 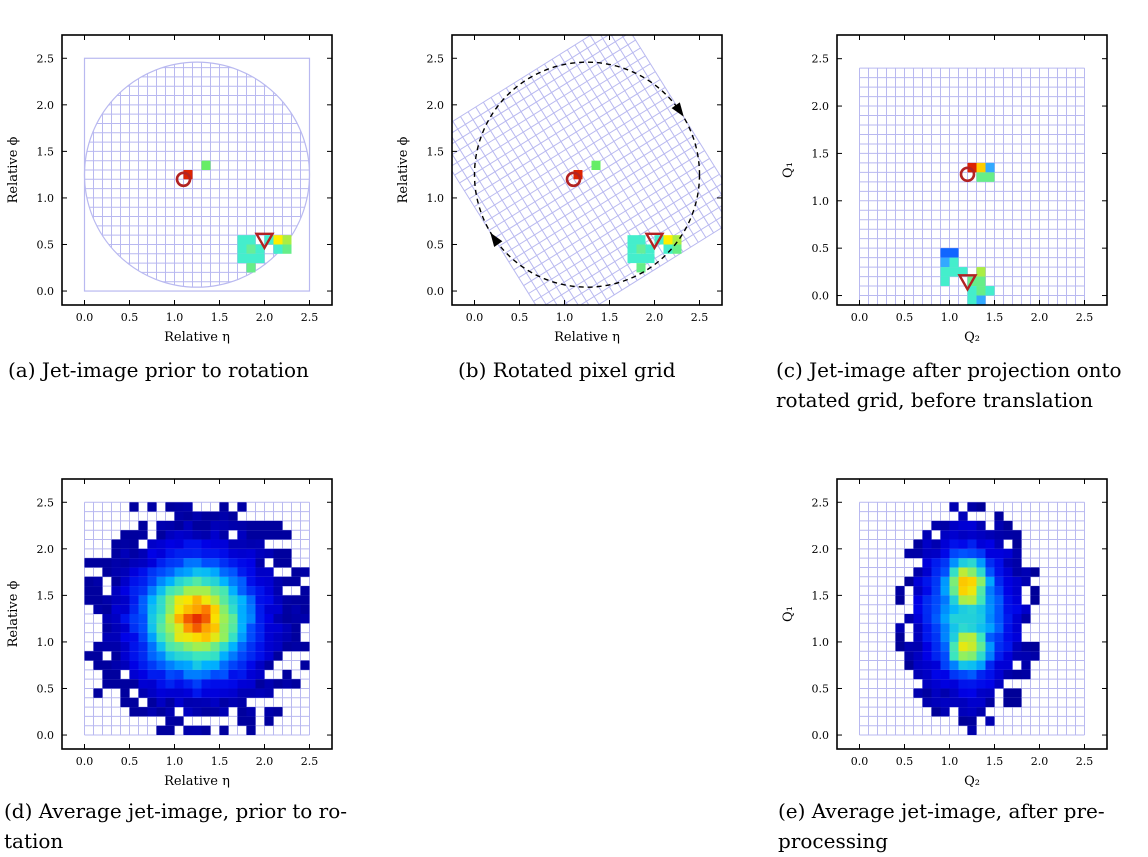 I want to click on y-tick-label: 2.5, so click(x=436, y=58).